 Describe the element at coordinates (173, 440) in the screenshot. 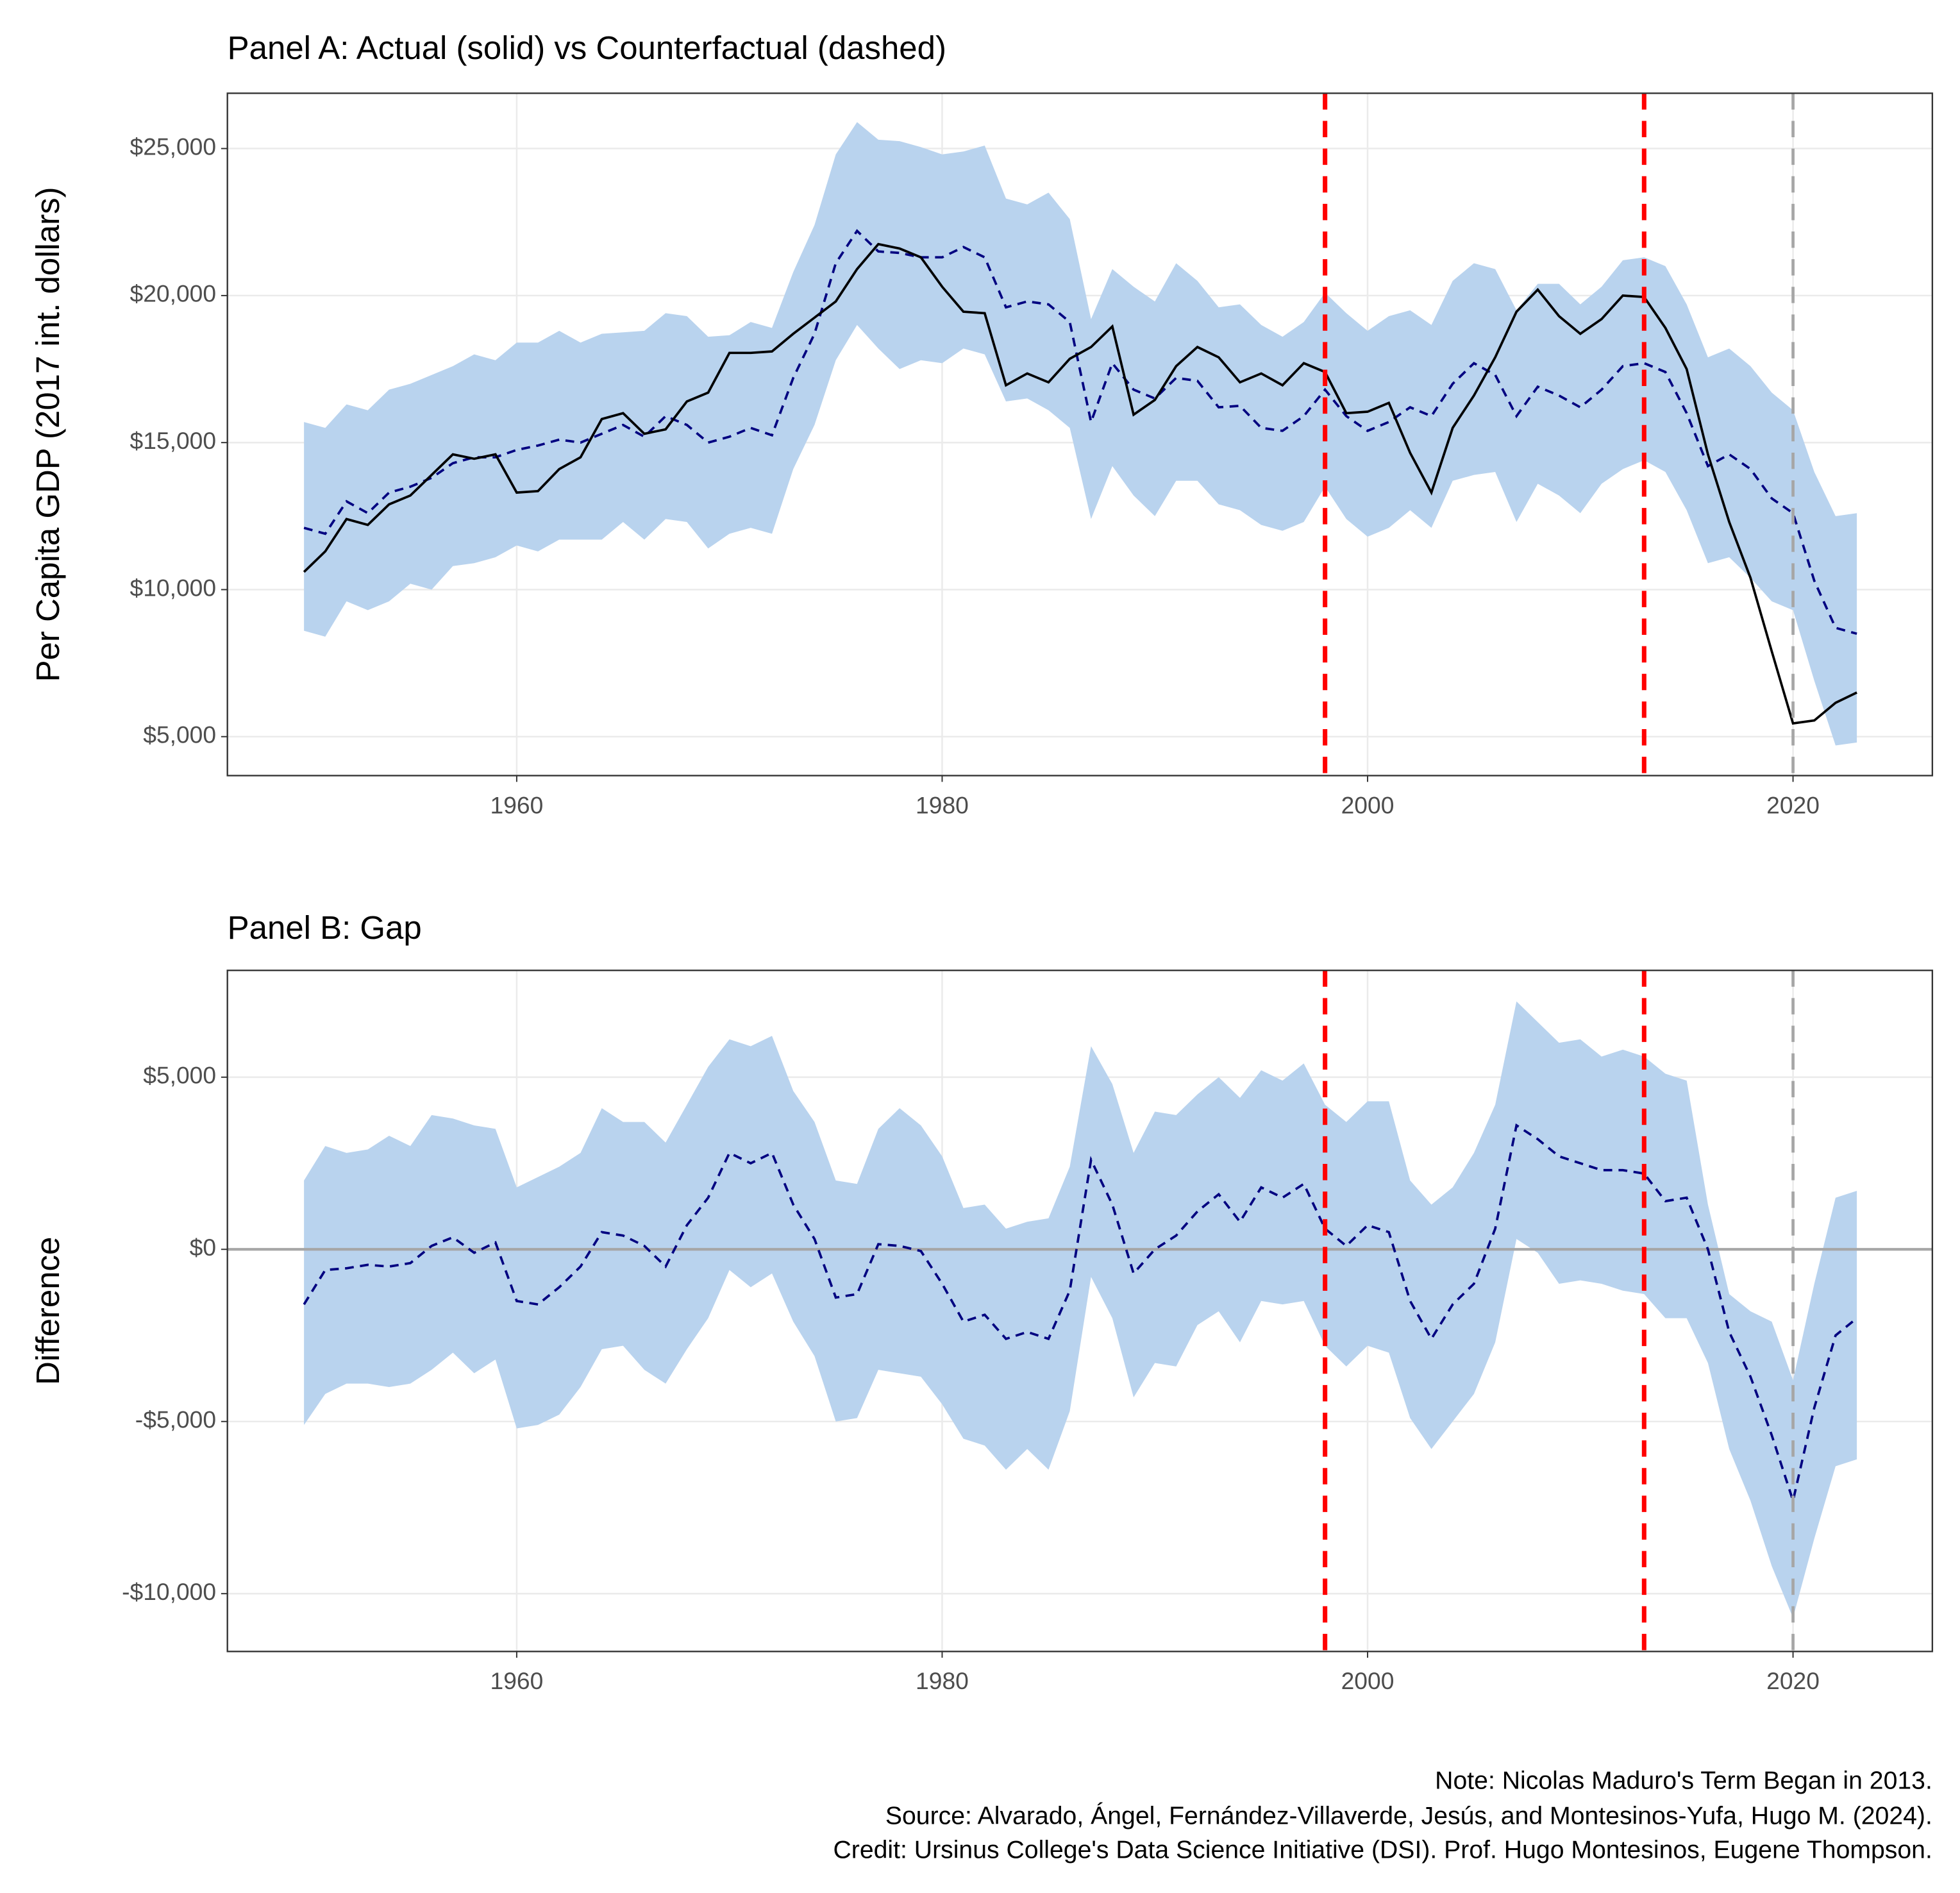

I see `y-tick-label: $15,000` at that location.